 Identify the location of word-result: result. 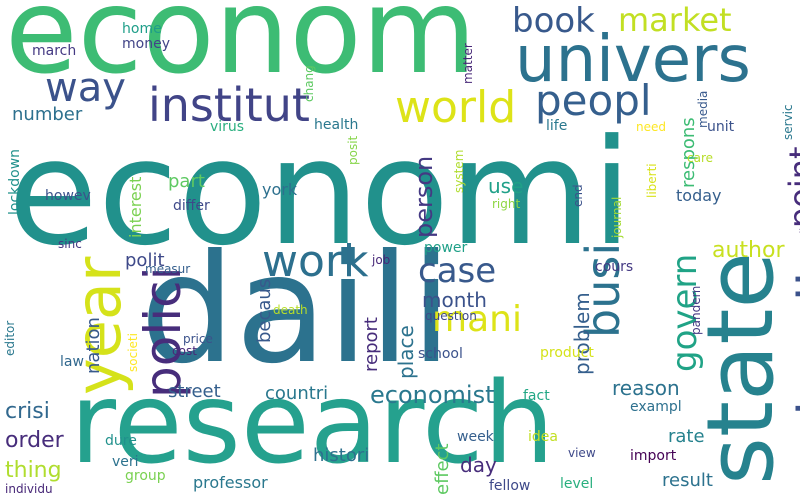
(687, 480).